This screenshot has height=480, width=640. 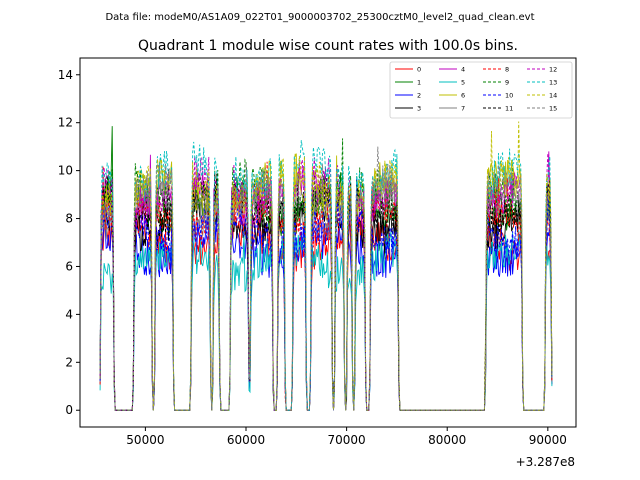 What do you see at coordinates (246, 440) in the screenshot?
I see `x-tick-label: 60000` at bounding box center [246, 440].